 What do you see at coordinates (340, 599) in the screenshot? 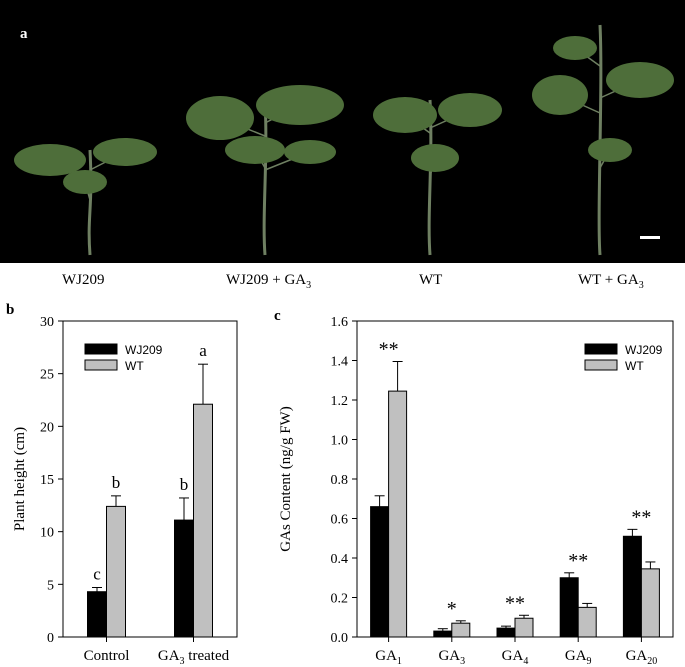
I see `y-tick-label: 0.2` at bounding box center [340, 599].